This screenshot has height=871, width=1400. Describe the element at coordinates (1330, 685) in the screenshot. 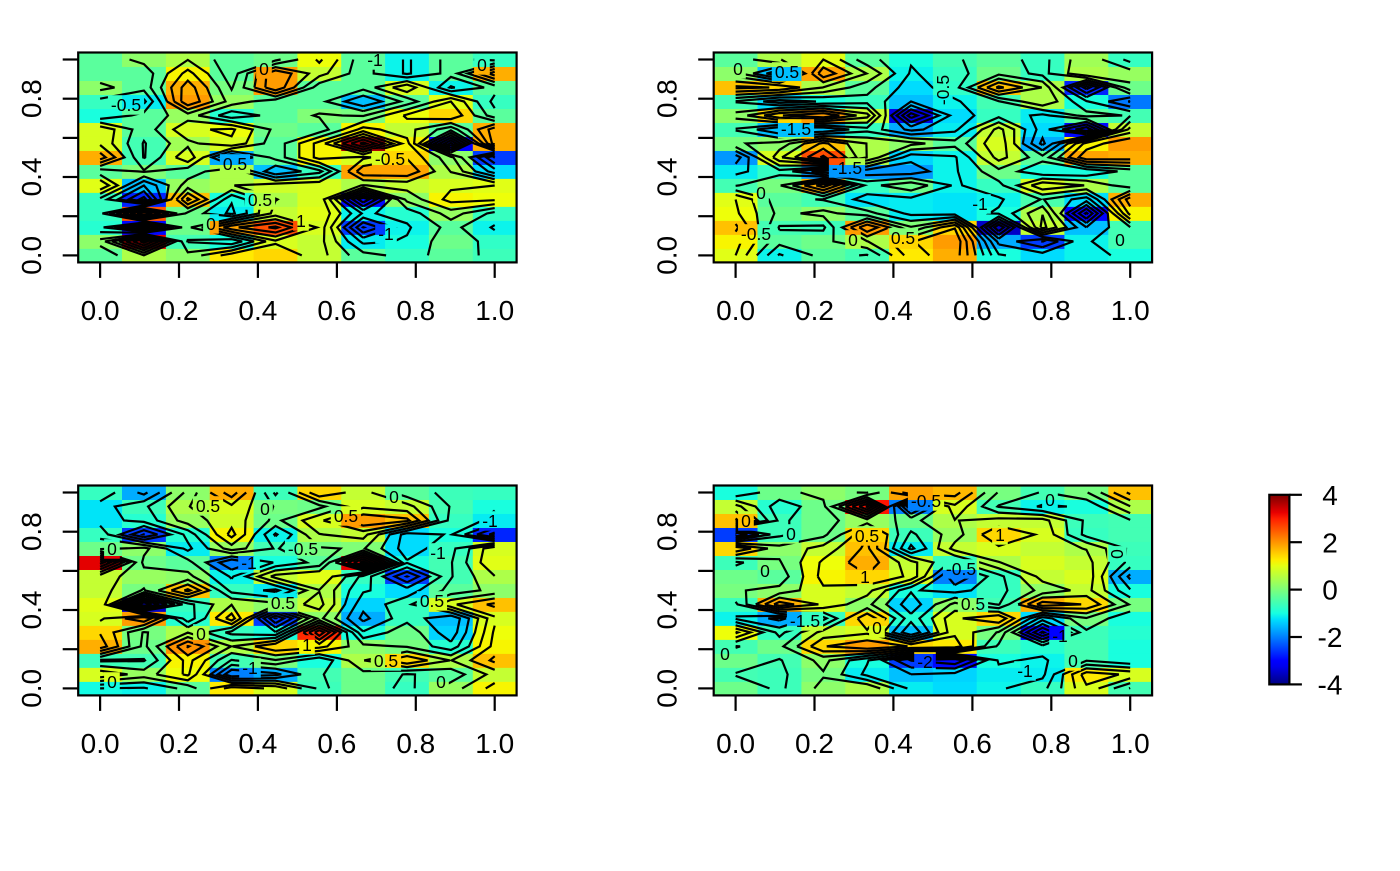

I see `svg-text: -4` at that location.